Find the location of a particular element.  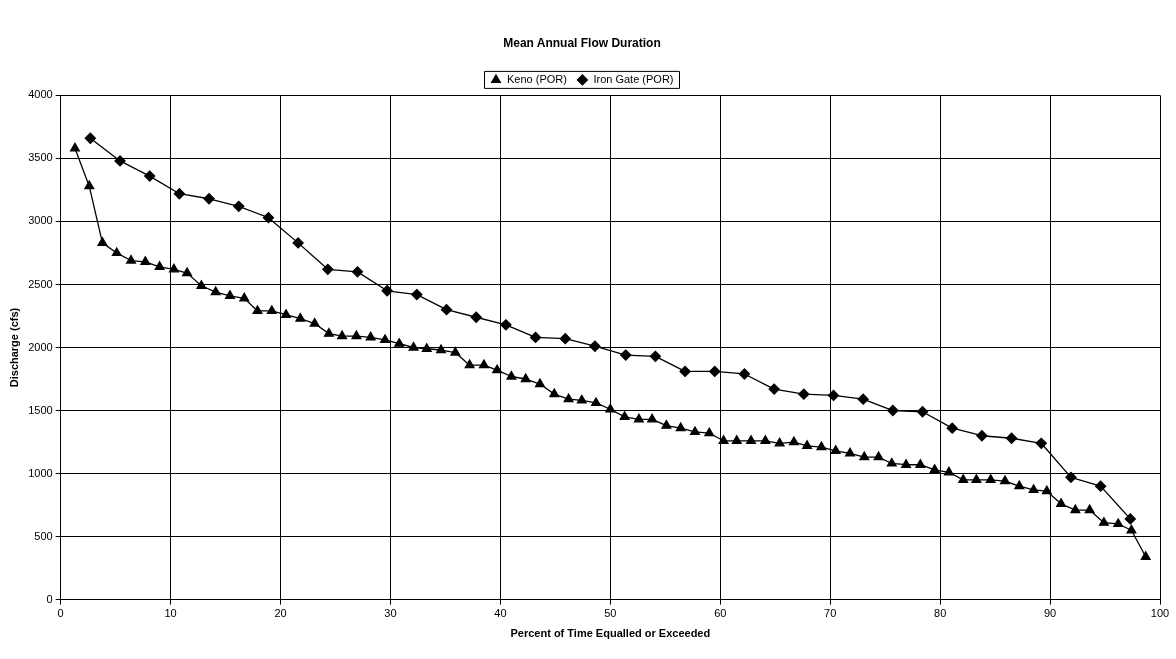

y-tick-label: 3000 is located at coordinates (40, 220).